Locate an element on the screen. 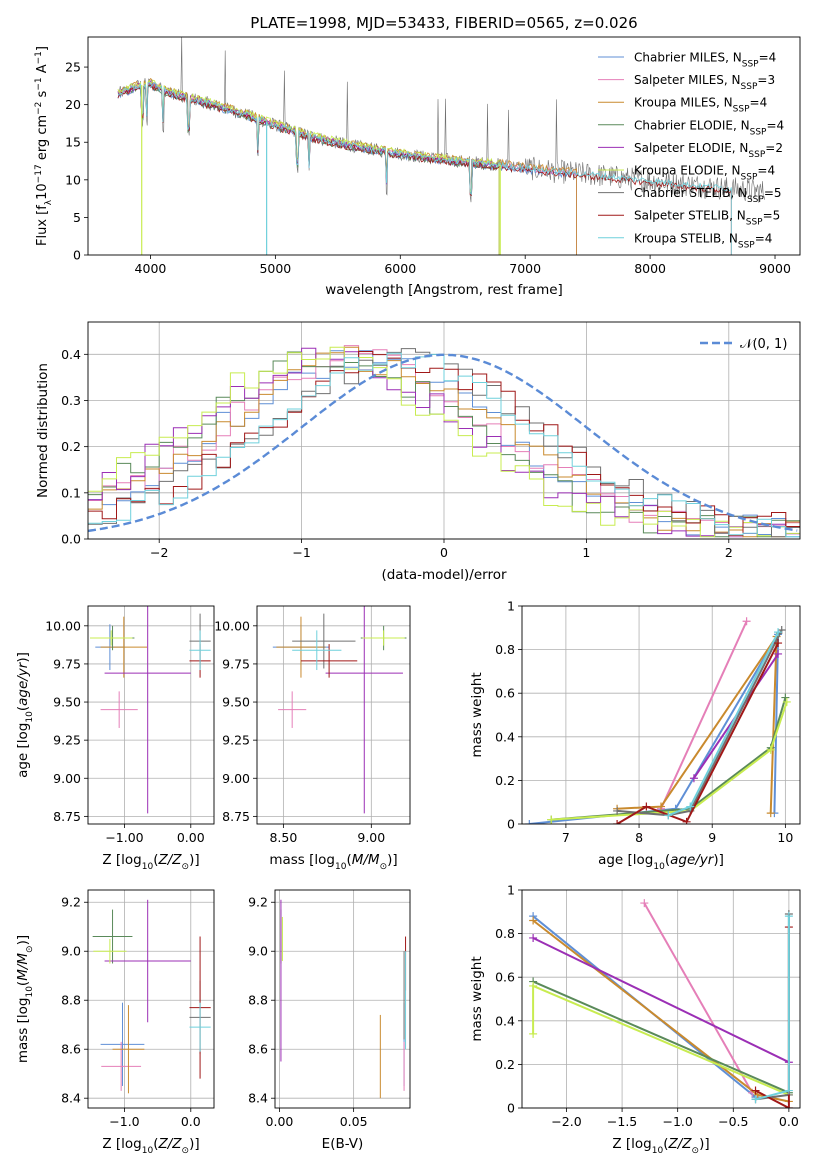 Image resolution: width=819 pixels, height=1170 pixels. axes-mass_vs_ebv: 0.00 0.05 8.4 8.6 8.8 9.0 9.2 is located at coordinates (329, 1009).